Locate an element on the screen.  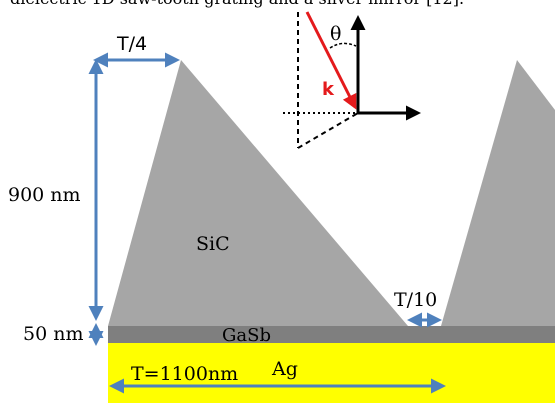
quarter-period-label: T/4 is located at coordinates (131, 44).